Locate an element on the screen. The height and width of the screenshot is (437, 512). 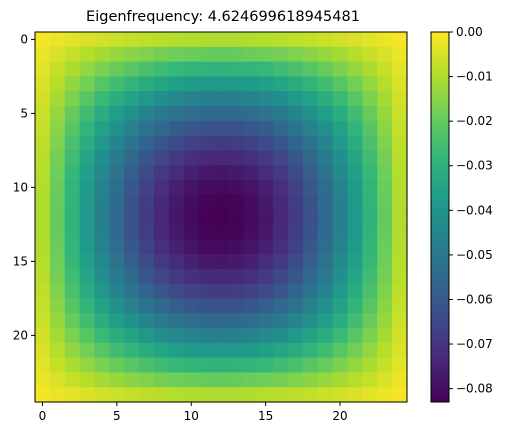
y-axis: 0 5 10 15 20 is located at coordinates (24, 187).